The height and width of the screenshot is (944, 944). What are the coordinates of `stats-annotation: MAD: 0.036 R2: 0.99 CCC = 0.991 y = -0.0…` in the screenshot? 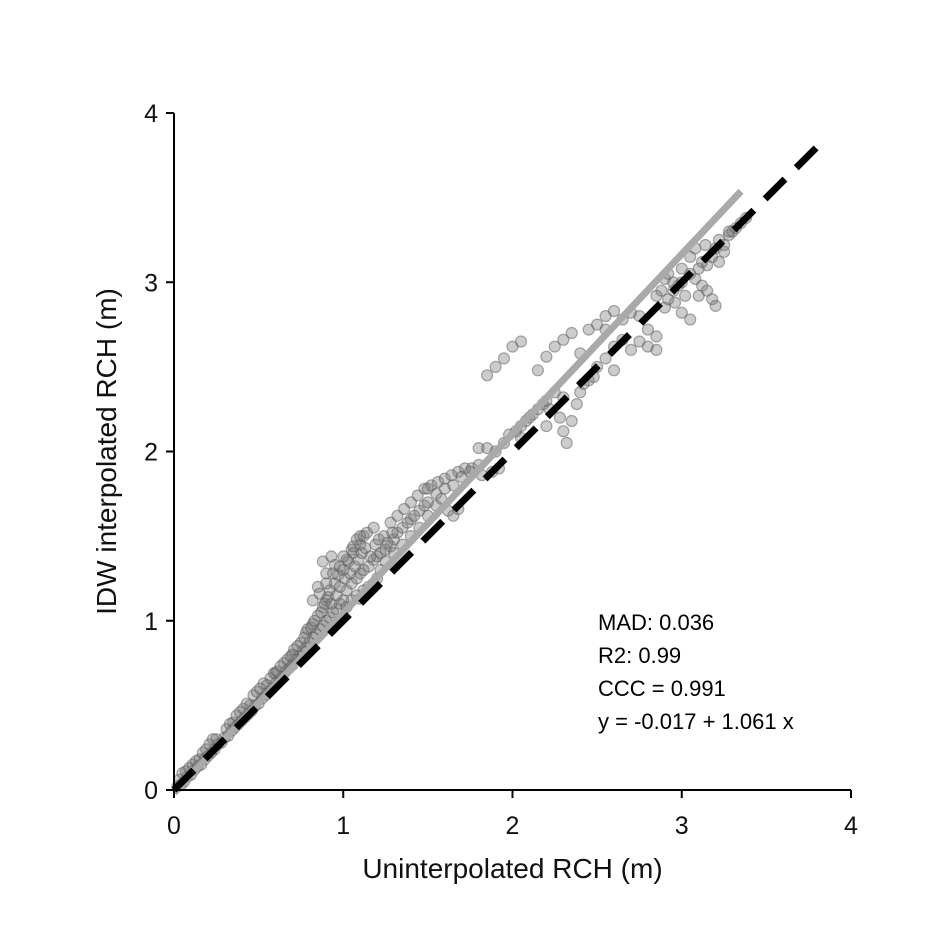 It's located at (696, 672).